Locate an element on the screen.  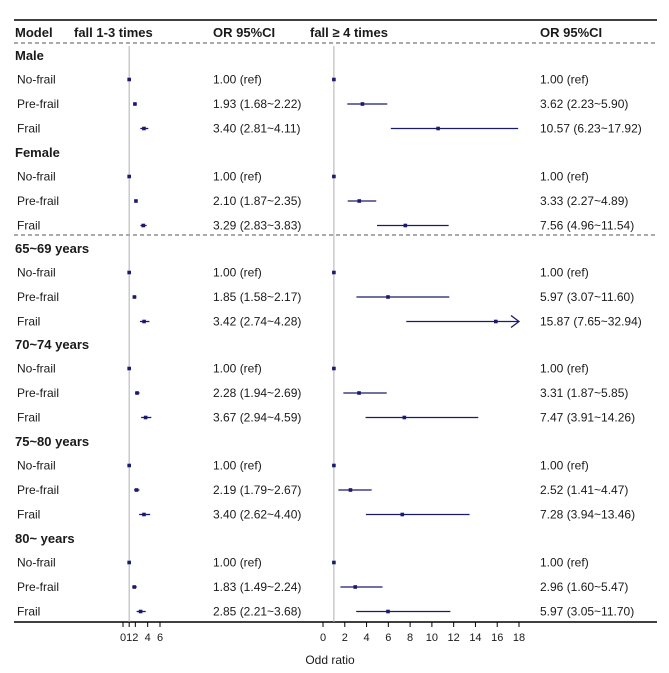
group-label: 70~74 years is located at coordinates (52, 344).